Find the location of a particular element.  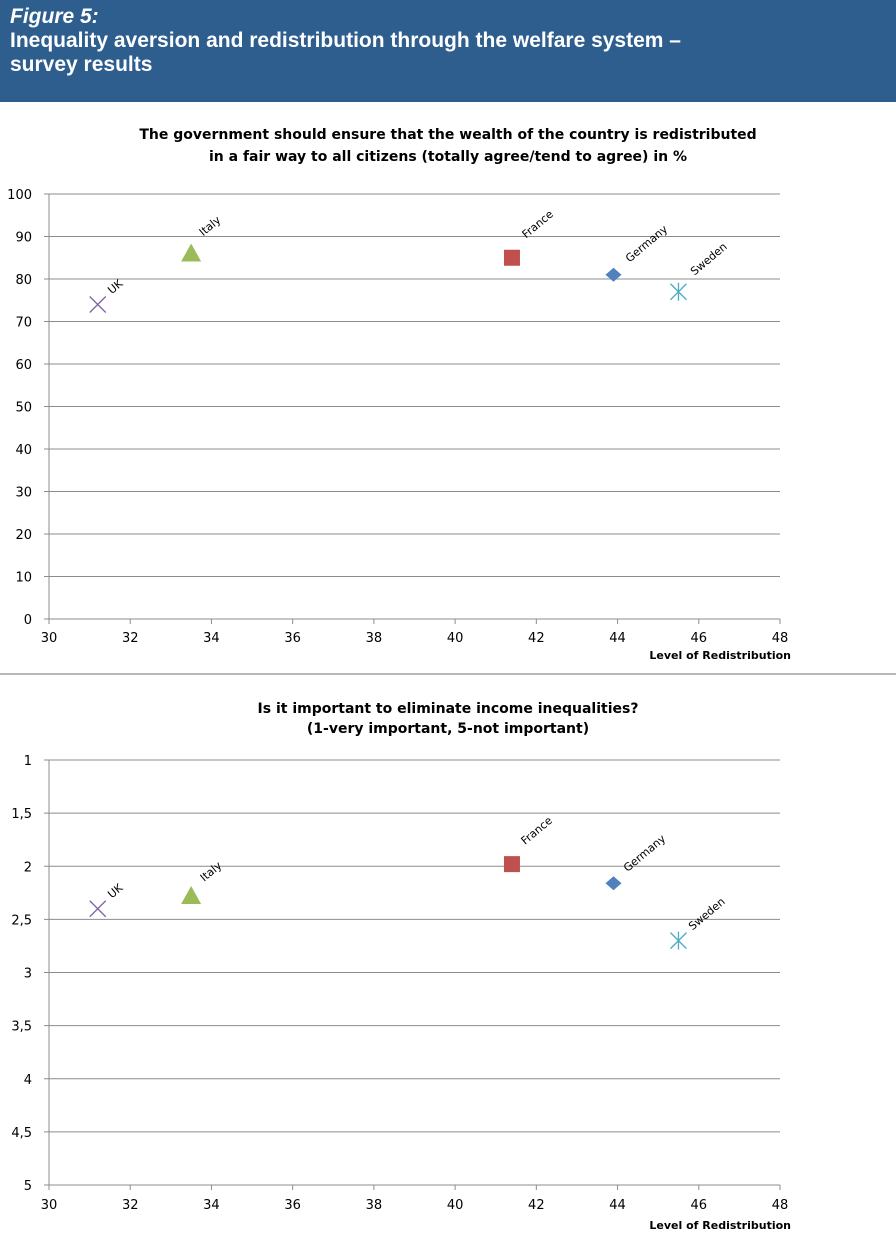

y-tick-label: 10 is located at coordinates (23, 578).